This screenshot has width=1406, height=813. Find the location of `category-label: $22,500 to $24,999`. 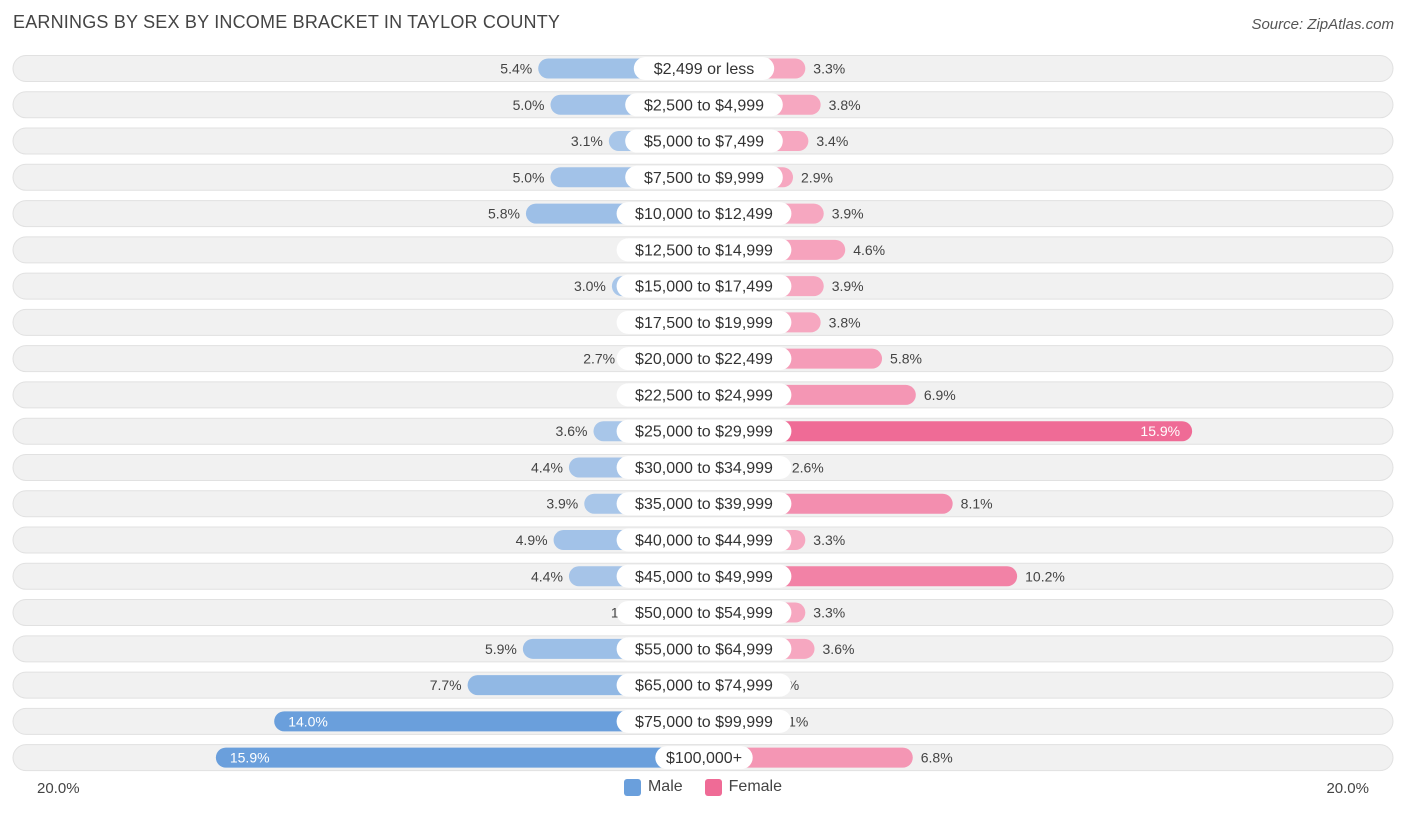

category-label: $22,500 to $24,999 is located at coordinates (704, 395).